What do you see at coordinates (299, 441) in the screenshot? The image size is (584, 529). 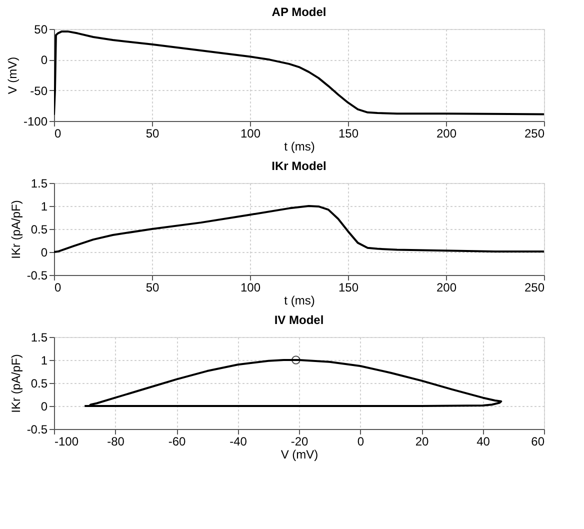 I see `x-tick-label: -20` at bounding box center [299, 441].